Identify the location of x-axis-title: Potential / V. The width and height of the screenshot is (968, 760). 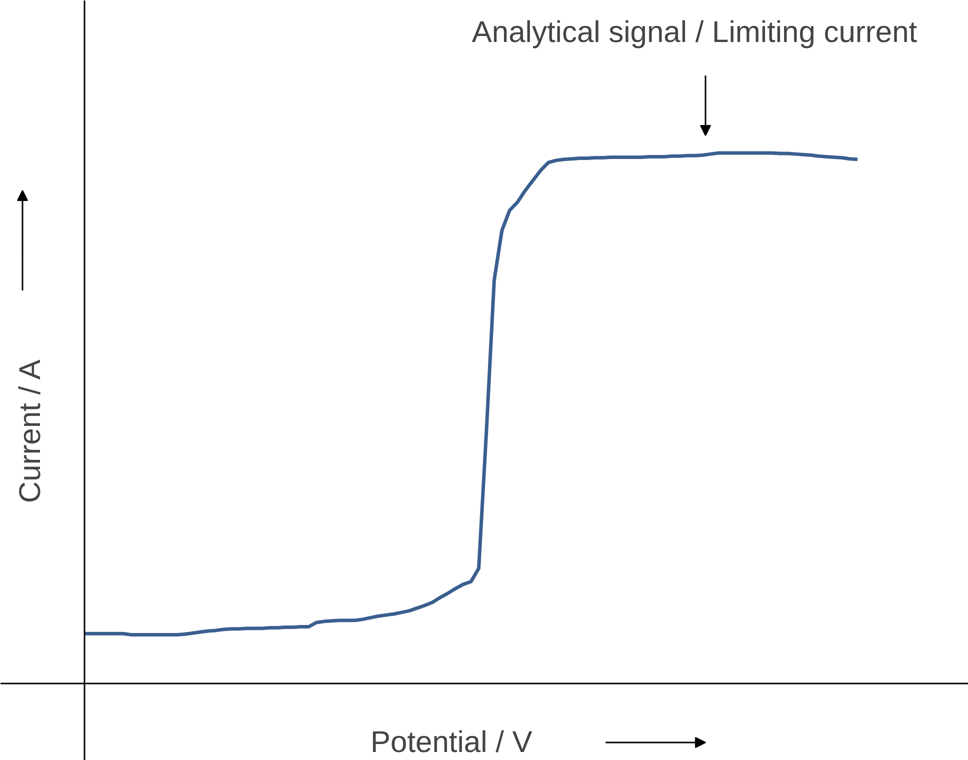
(451, 742).